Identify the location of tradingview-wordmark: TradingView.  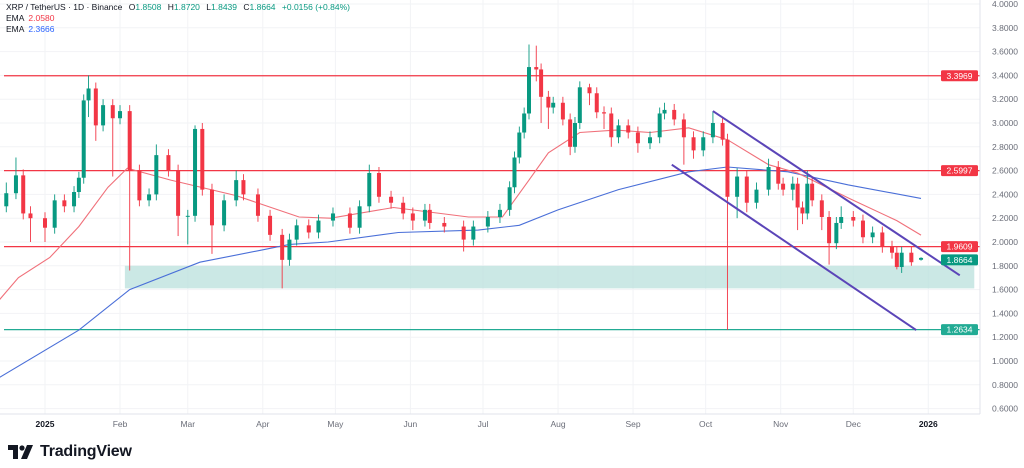
(86, 451).